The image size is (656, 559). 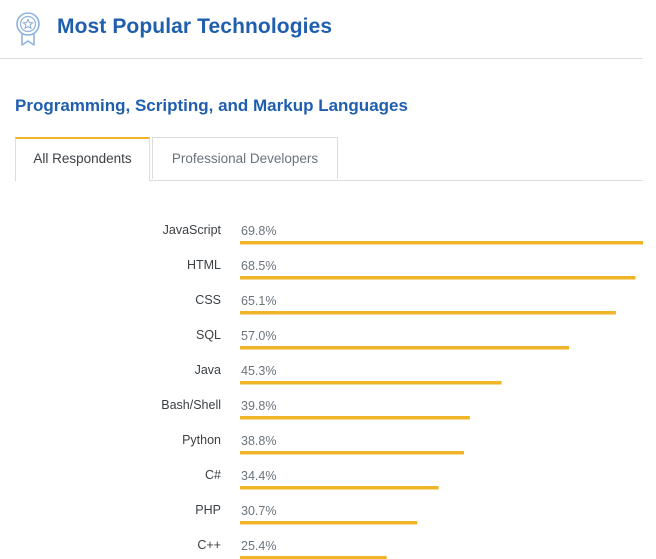 What do you see at coordinates (195, 26) in the screenshot?
I see `page-title: Most Popular Technologies` at bounding box center [195, 26].